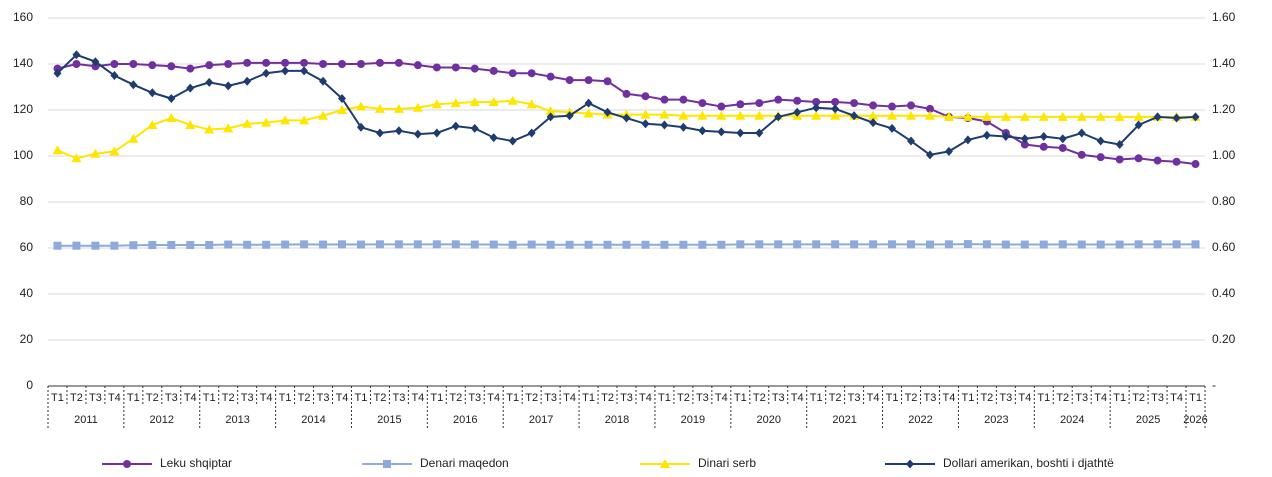  I want to click on y-tick-label: 160, so click(23, 17).